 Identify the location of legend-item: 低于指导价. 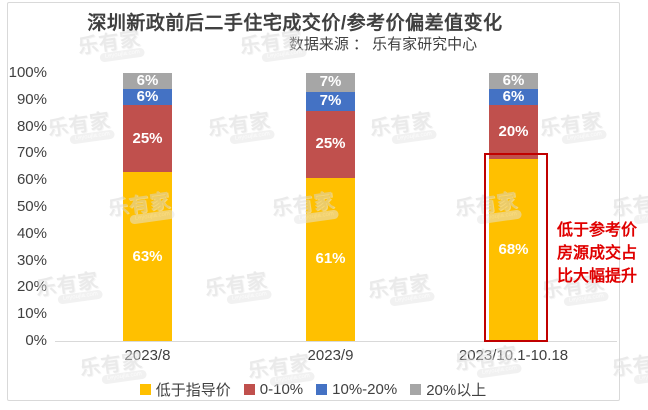
(185, 389).